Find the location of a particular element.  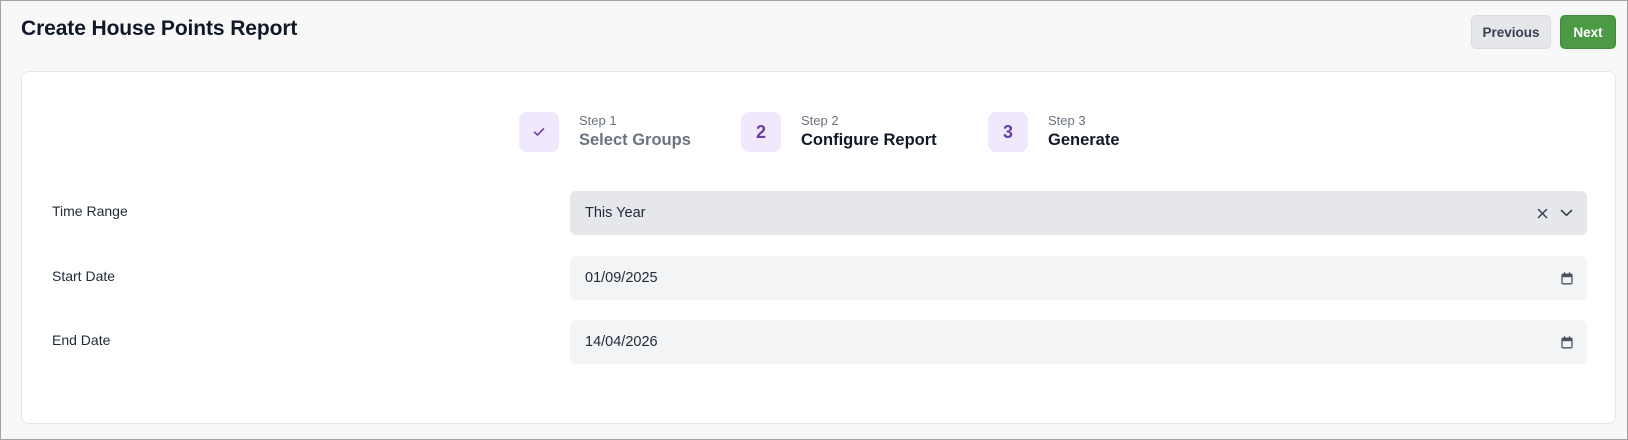

step-2-badge: 2 is located at coordinates (761, 132).